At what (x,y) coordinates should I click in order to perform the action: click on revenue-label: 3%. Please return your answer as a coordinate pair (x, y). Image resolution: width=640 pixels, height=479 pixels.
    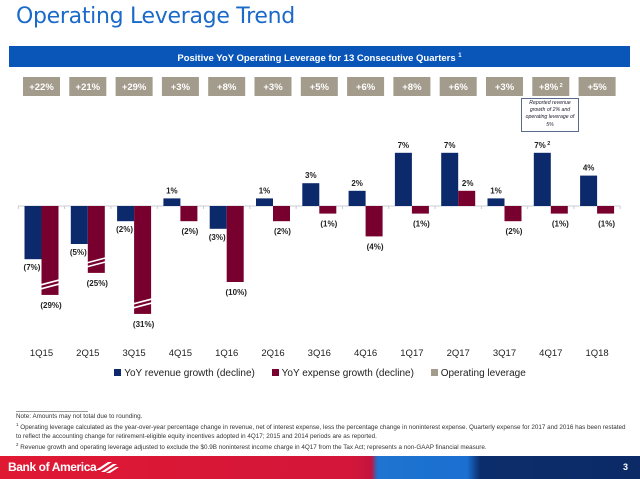
    Looking at the image, I should click on (311, 175).